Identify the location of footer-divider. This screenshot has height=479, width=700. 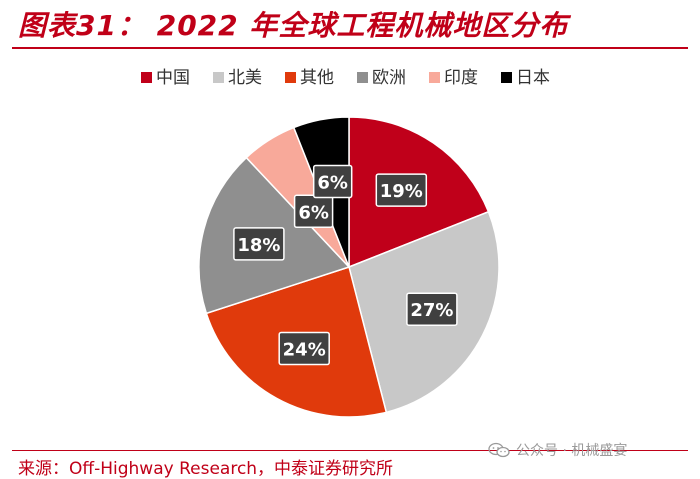
(350, 450).